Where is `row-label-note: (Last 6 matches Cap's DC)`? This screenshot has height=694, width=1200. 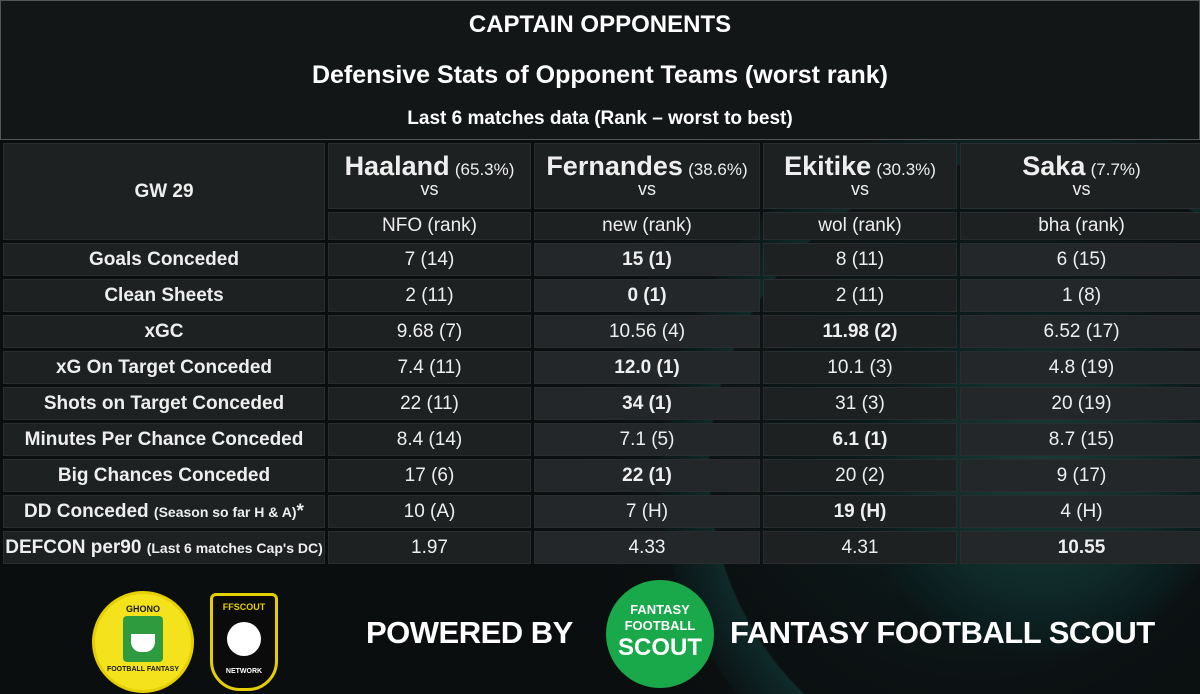 row-label-note: (Last 6 matches Cap's DC) is located at coordinates (234, 547).